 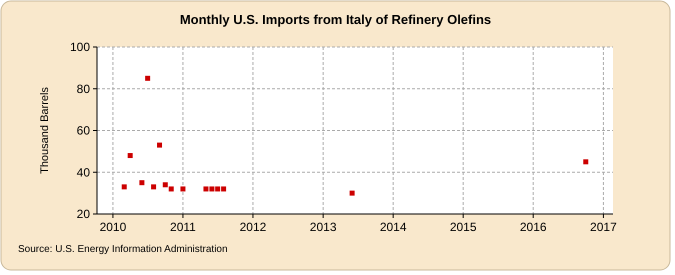 What do you see at coordinates (336, 19) in the screenshot?
I see `chart-title: Monthly U.S. Imports from Italy of Refinery Olefins` at bounding box center [336, 19].